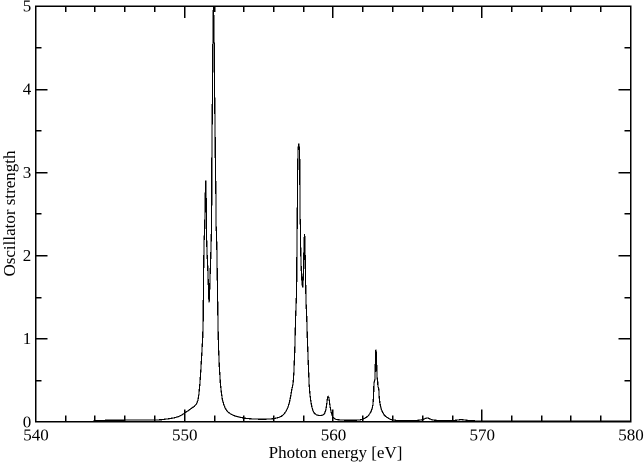 Image resolution: width=644 pixels, height=463 pixels. I want to click on svg-text: Photon energy [eV], so click(336, 452).